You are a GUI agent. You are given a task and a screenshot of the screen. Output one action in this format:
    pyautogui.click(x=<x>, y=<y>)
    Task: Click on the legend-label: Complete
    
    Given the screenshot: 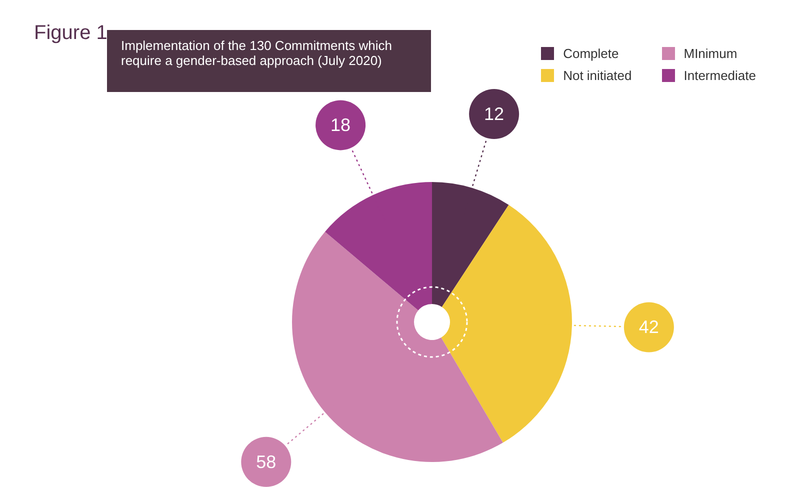 What is the action you would take?
    pyautogui.click(x=591, y=53)
    